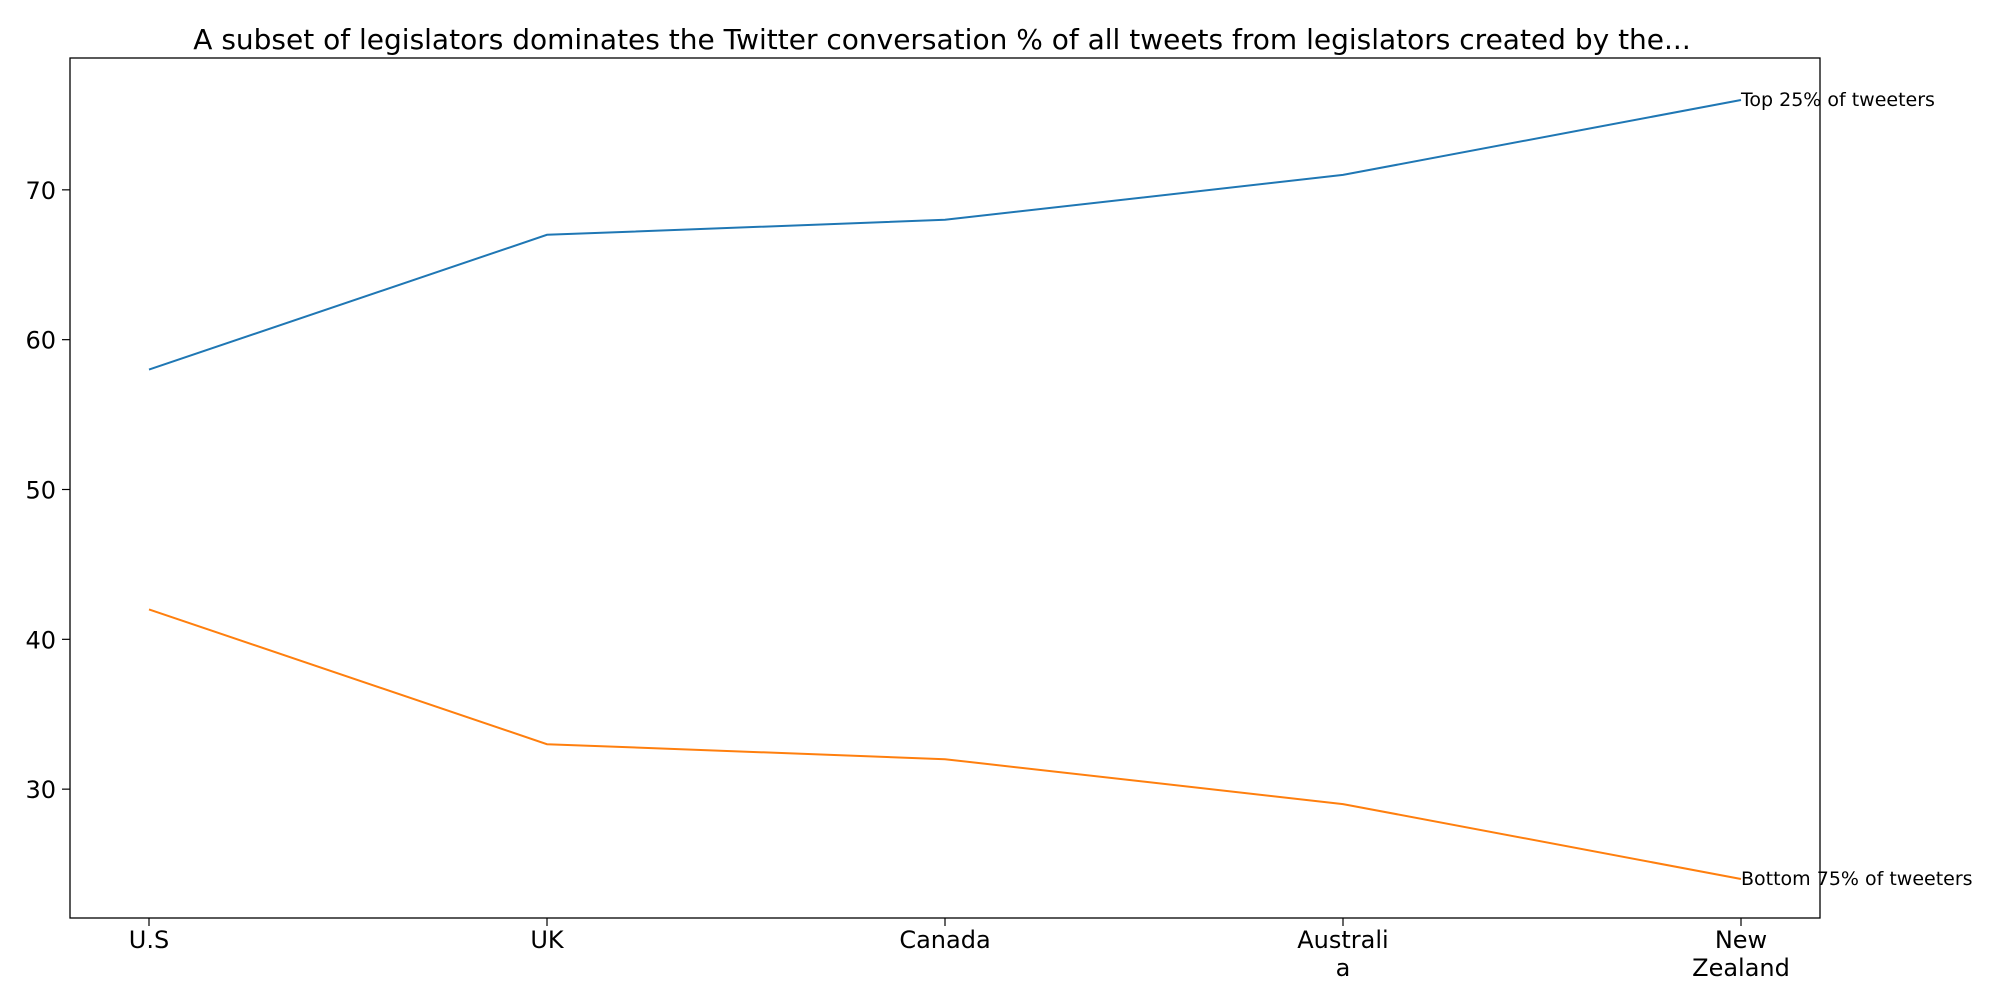 This screenshot has width=2000, height=1004. I want to click on x-tick-label-line: Australi, so click(1342, 940).